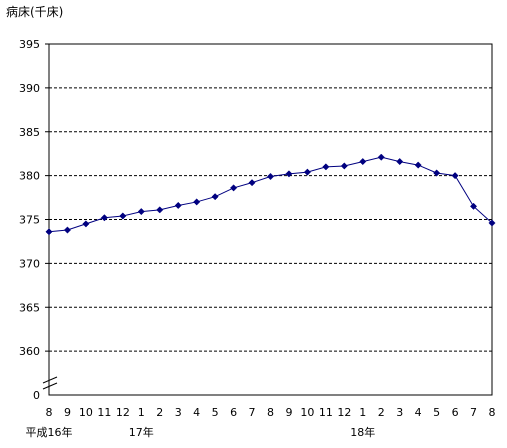 The height and width of the screenshot is (448, 507). What do you see at coordinates (29, 176) in the screenshot?
I see `y-tick-label: 380` at bounding box center [29, 176].